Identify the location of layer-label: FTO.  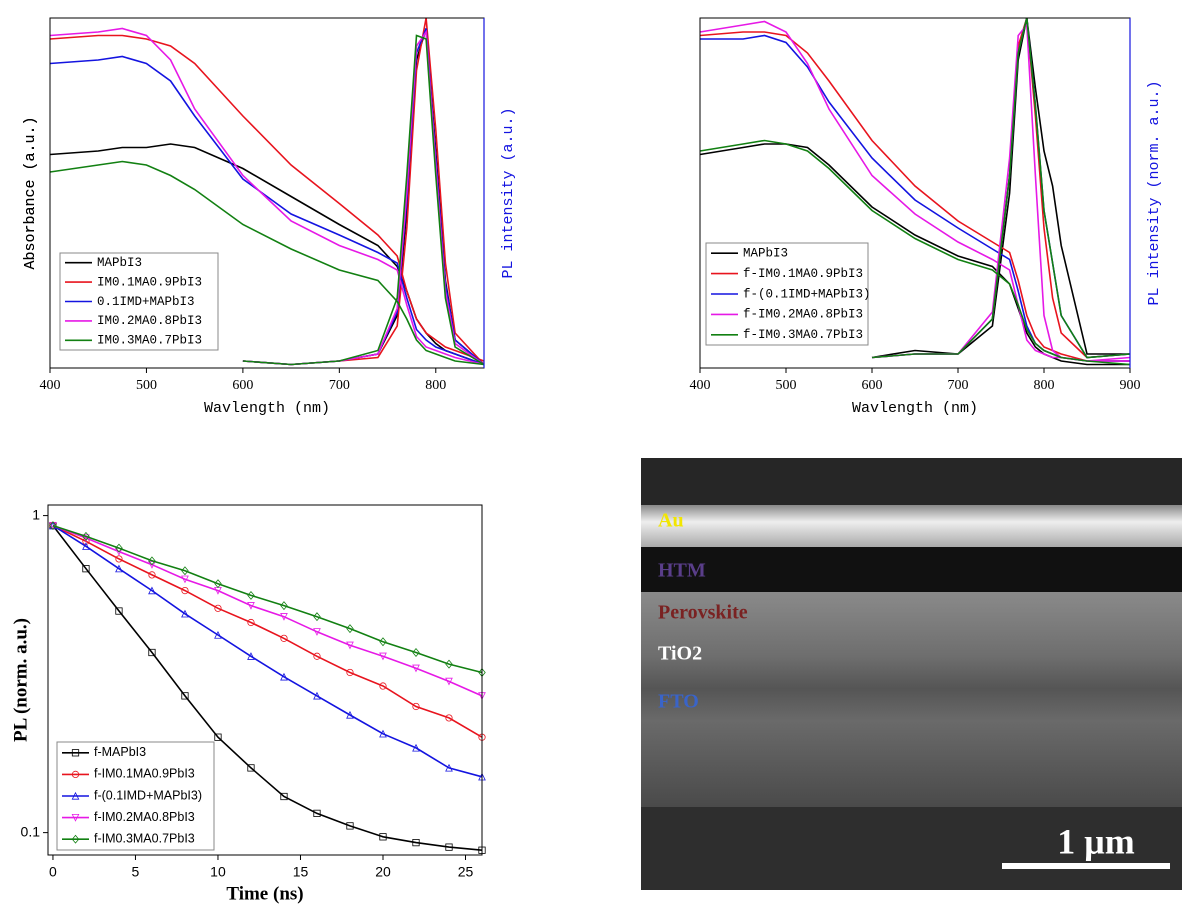
(678, 702).